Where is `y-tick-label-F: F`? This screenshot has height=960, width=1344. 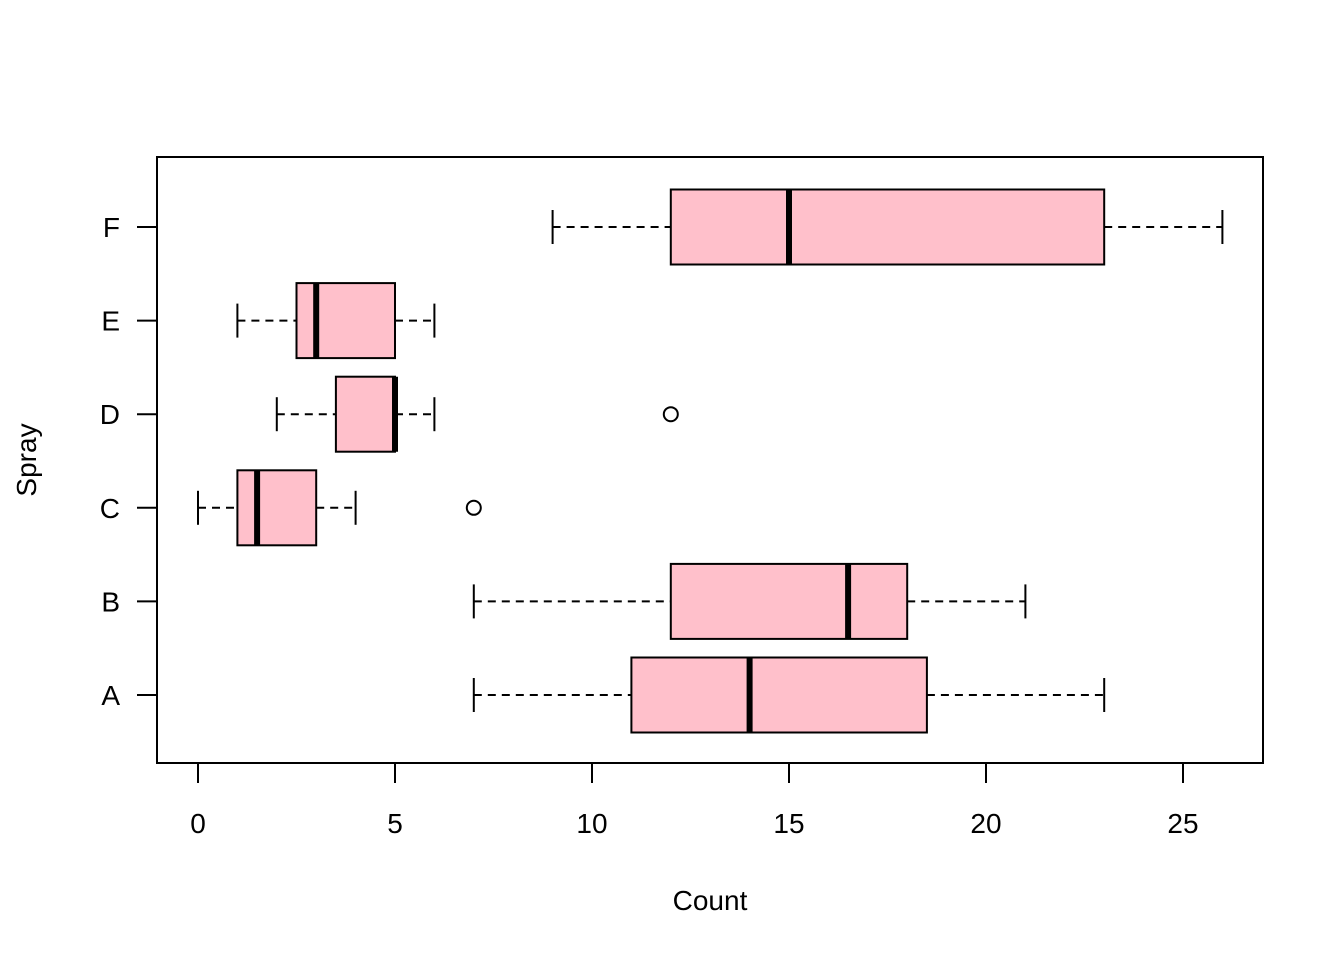
y-tick-label-F: F is located at coordinates (111, 227).